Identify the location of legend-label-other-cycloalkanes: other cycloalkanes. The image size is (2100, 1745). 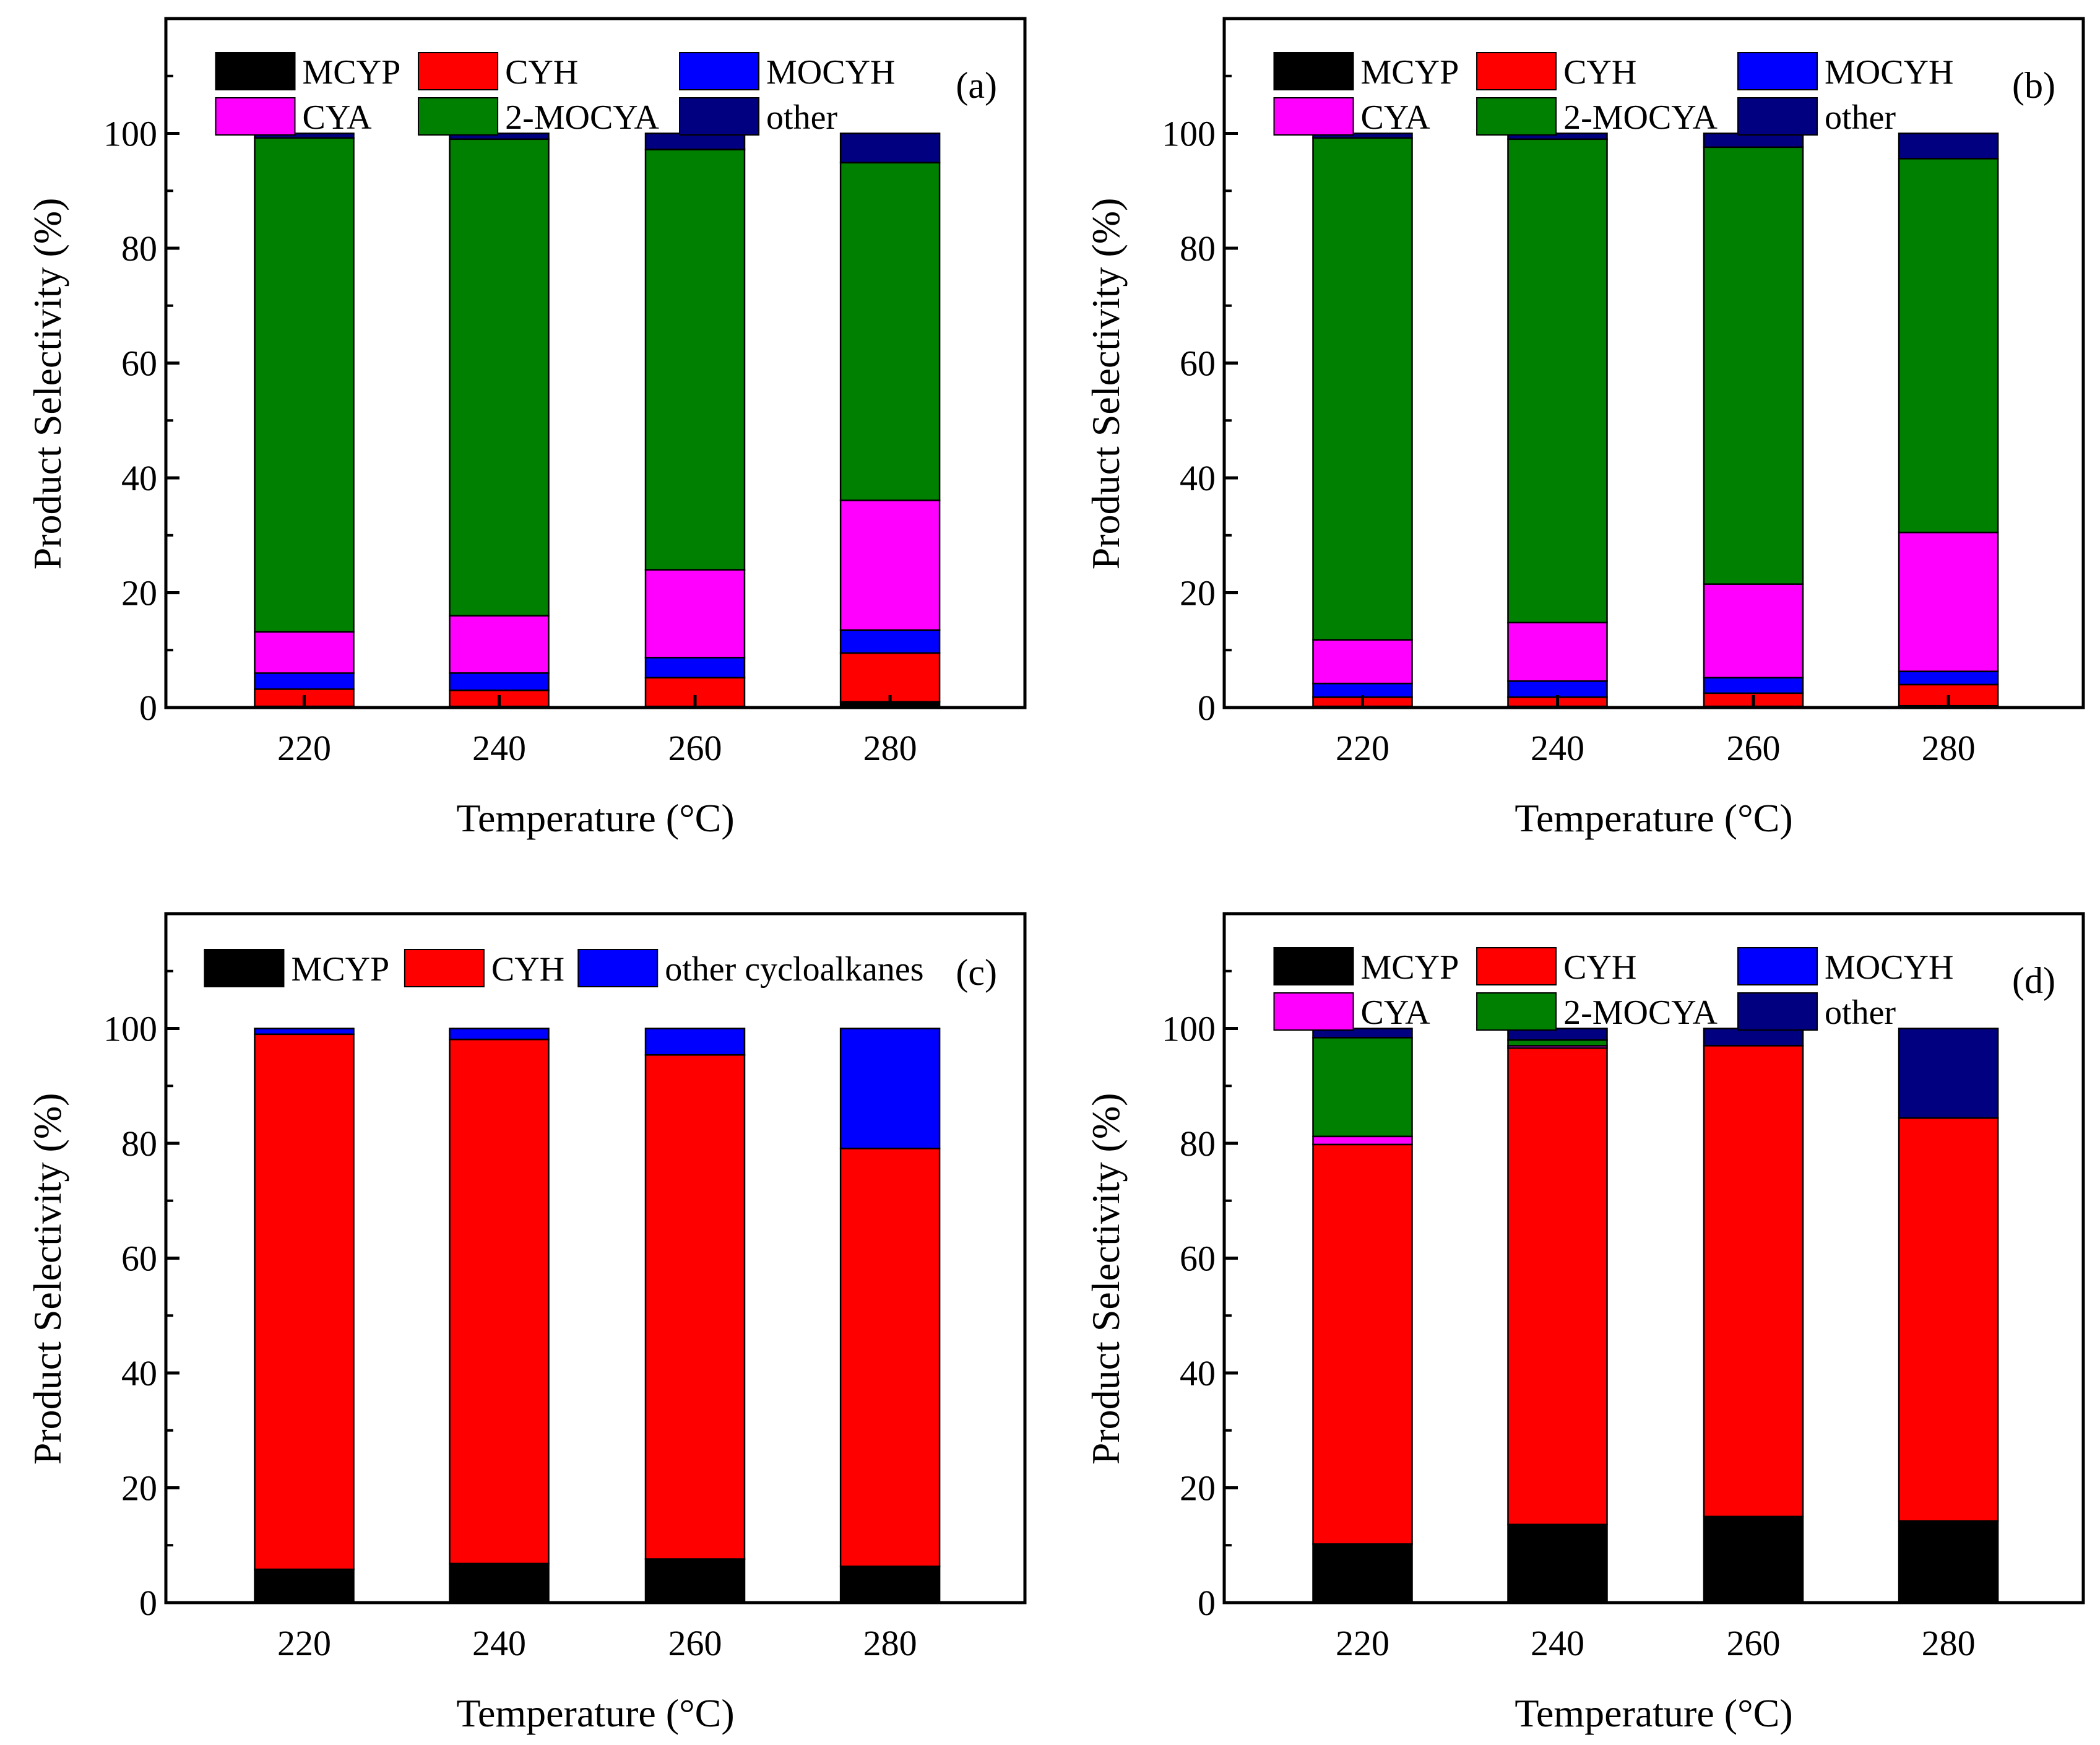
(794, 969).